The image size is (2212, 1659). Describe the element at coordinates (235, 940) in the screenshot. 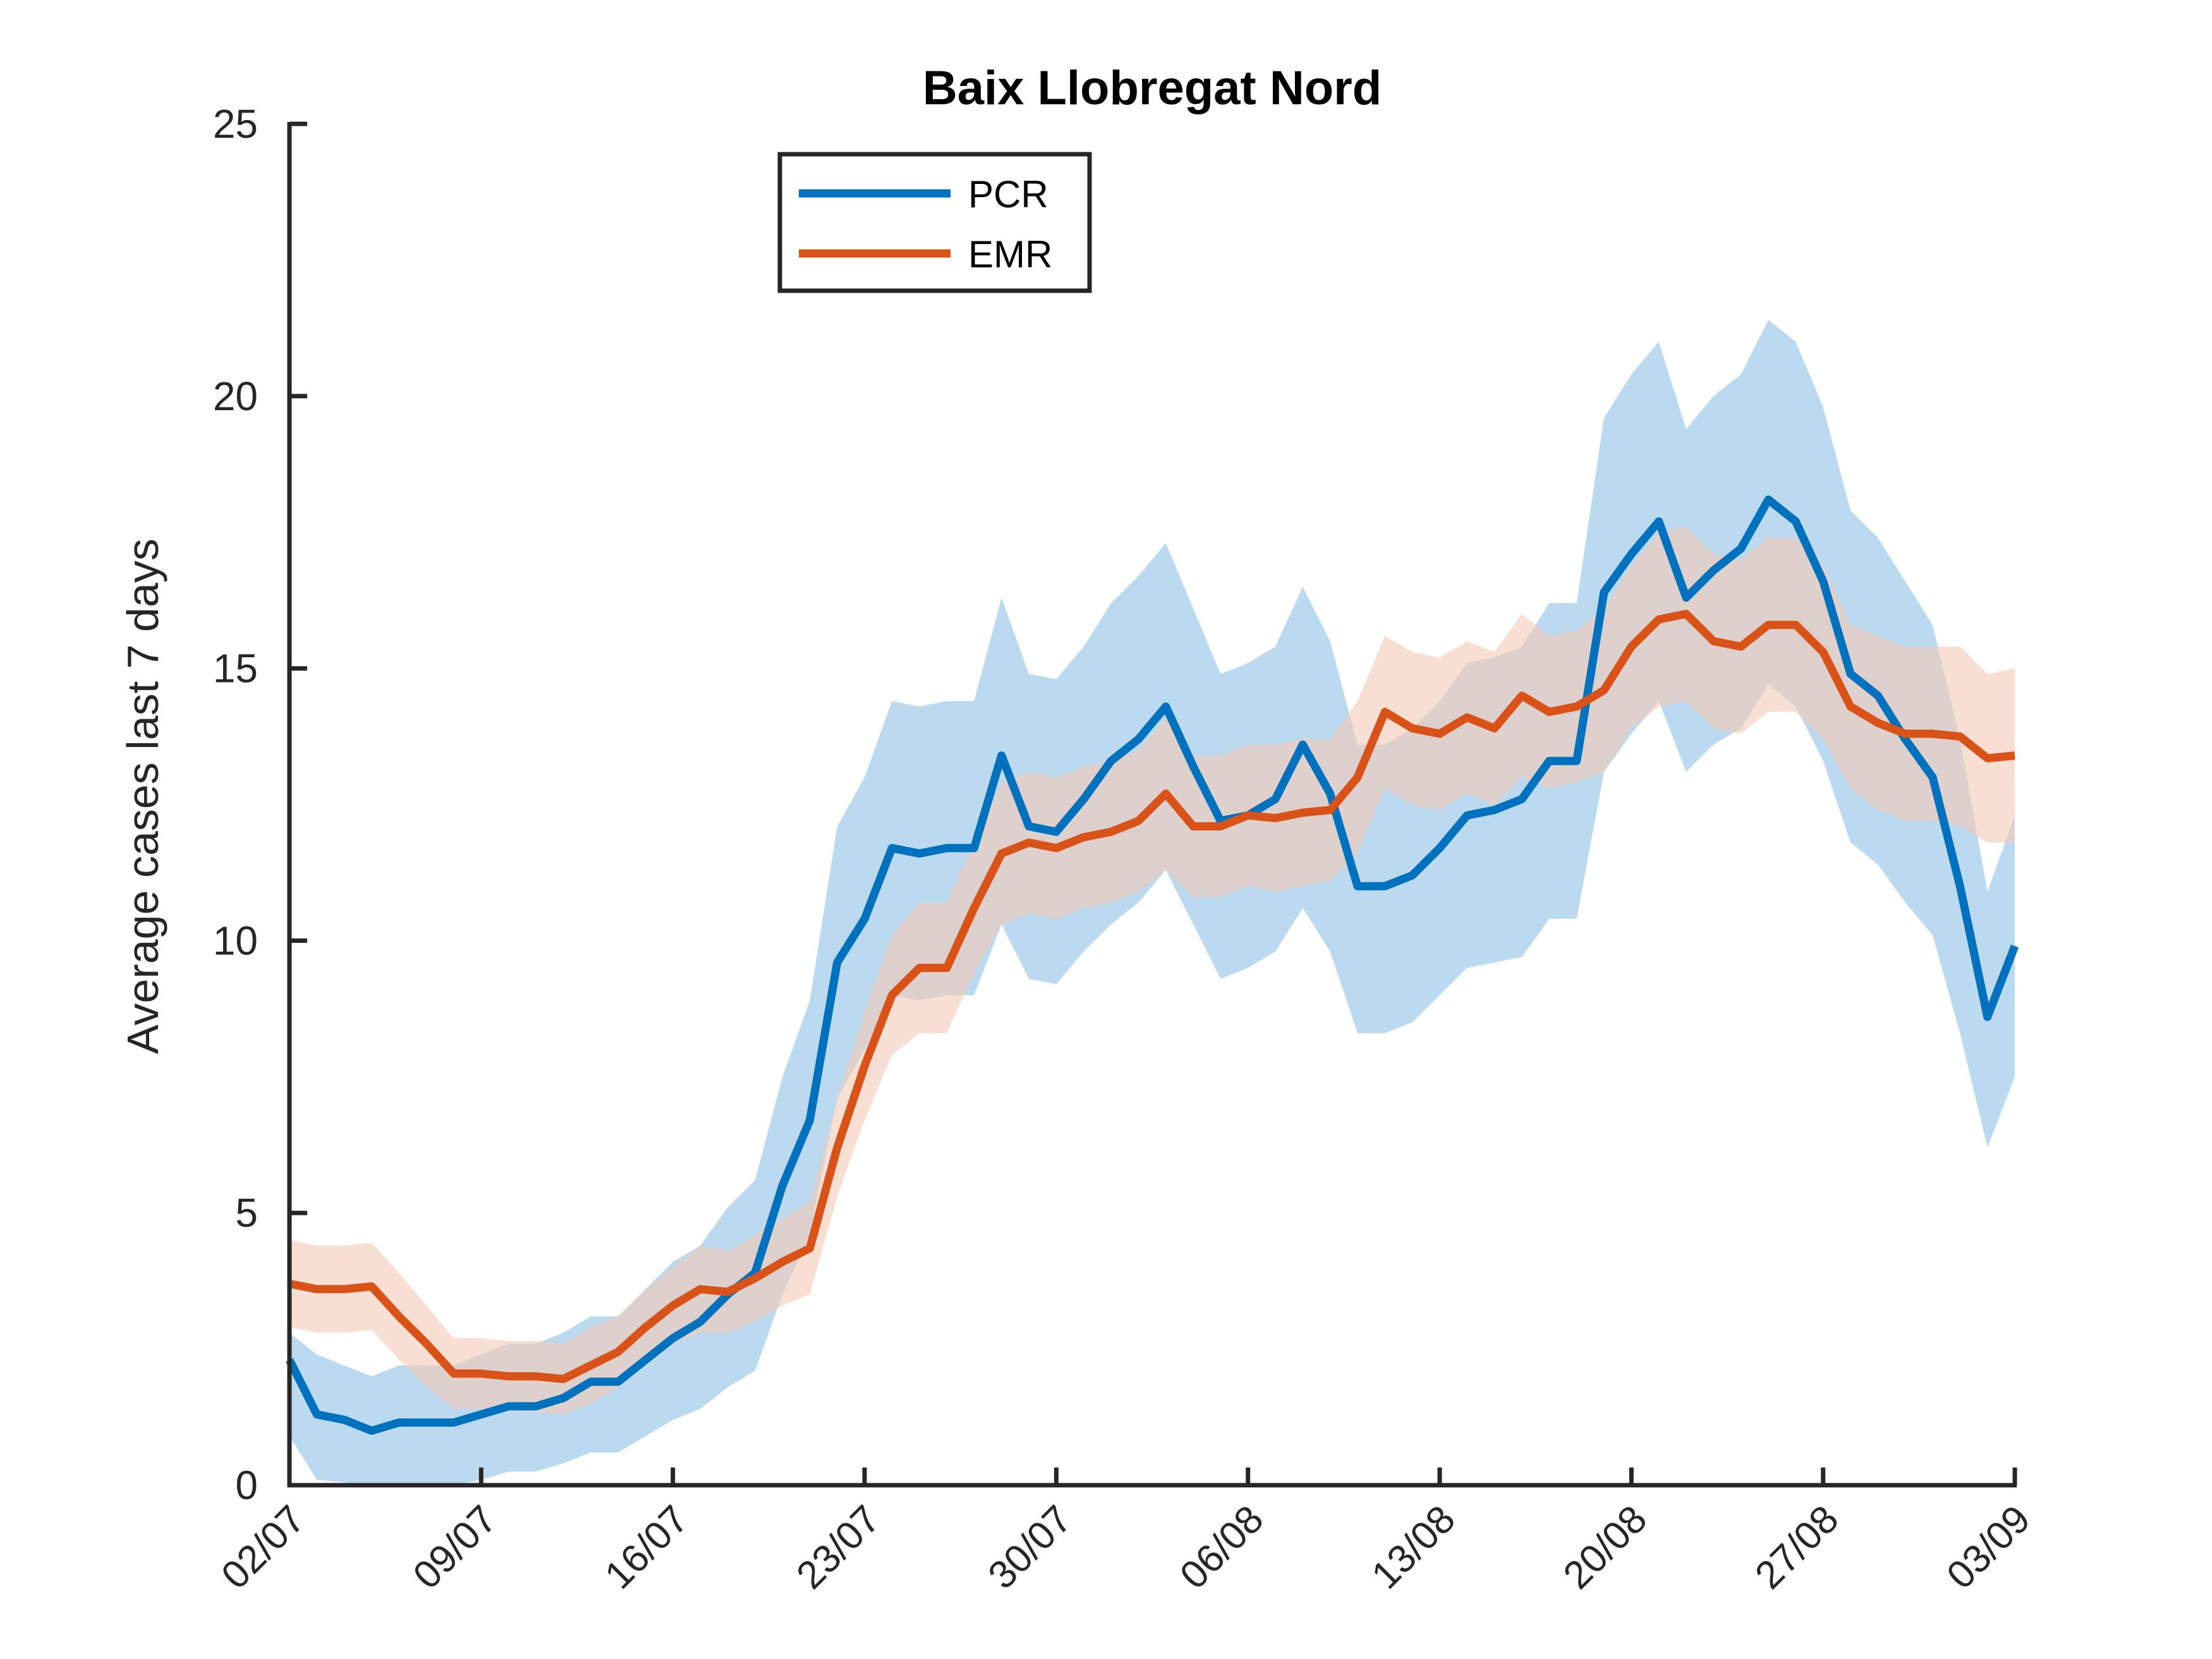

I see `y-tick-label: 10` at that location.